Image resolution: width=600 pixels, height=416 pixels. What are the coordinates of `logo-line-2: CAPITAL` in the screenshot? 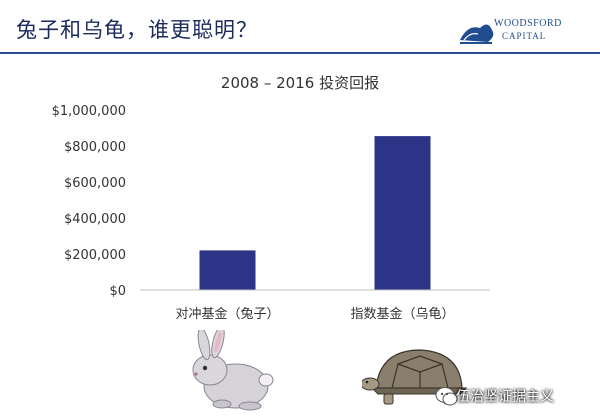 It's located at (524, 36).